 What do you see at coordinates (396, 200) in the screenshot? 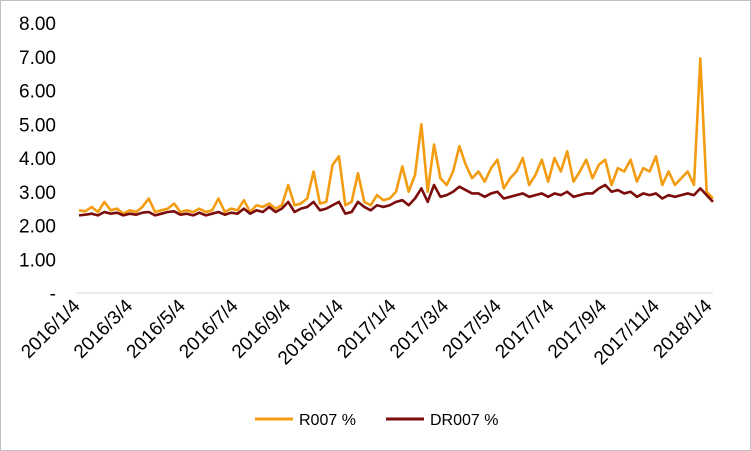
I see `series-line-dr007` at bounding box center [396, 200].